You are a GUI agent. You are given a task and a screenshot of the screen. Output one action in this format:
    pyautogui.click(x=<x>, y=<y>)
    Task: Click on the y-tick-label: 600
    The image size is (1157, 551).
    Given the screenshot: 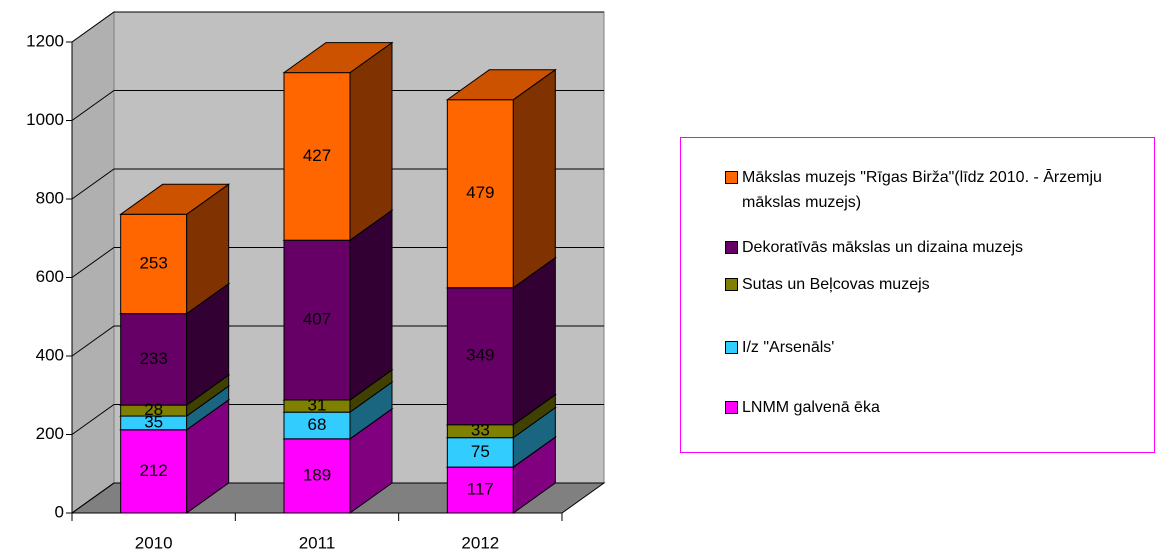 What is the action you would take?
    pyautogui.click(x=50, y=276)
    